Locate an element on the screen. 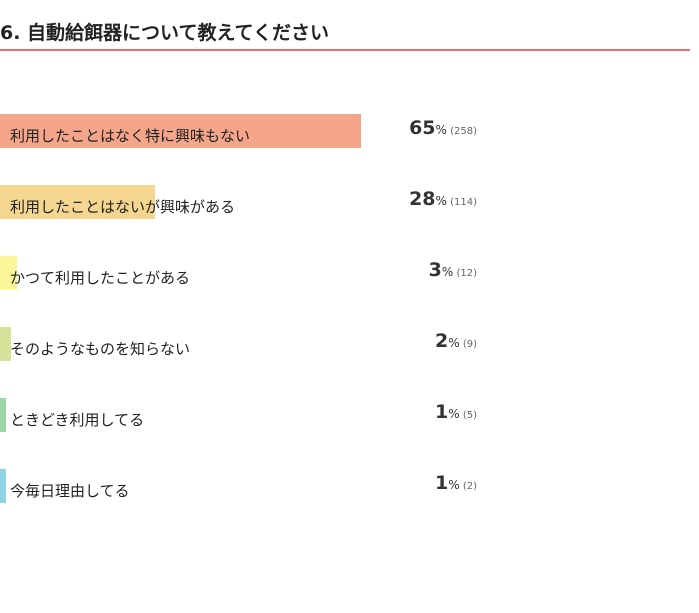  response-count: (12) is located at coordinates (465, 273).